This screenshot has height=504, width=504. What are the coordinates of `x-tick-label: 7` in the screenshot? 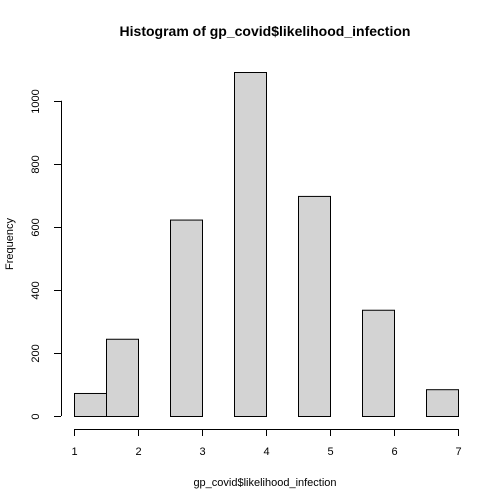 It's located at (458, 452).